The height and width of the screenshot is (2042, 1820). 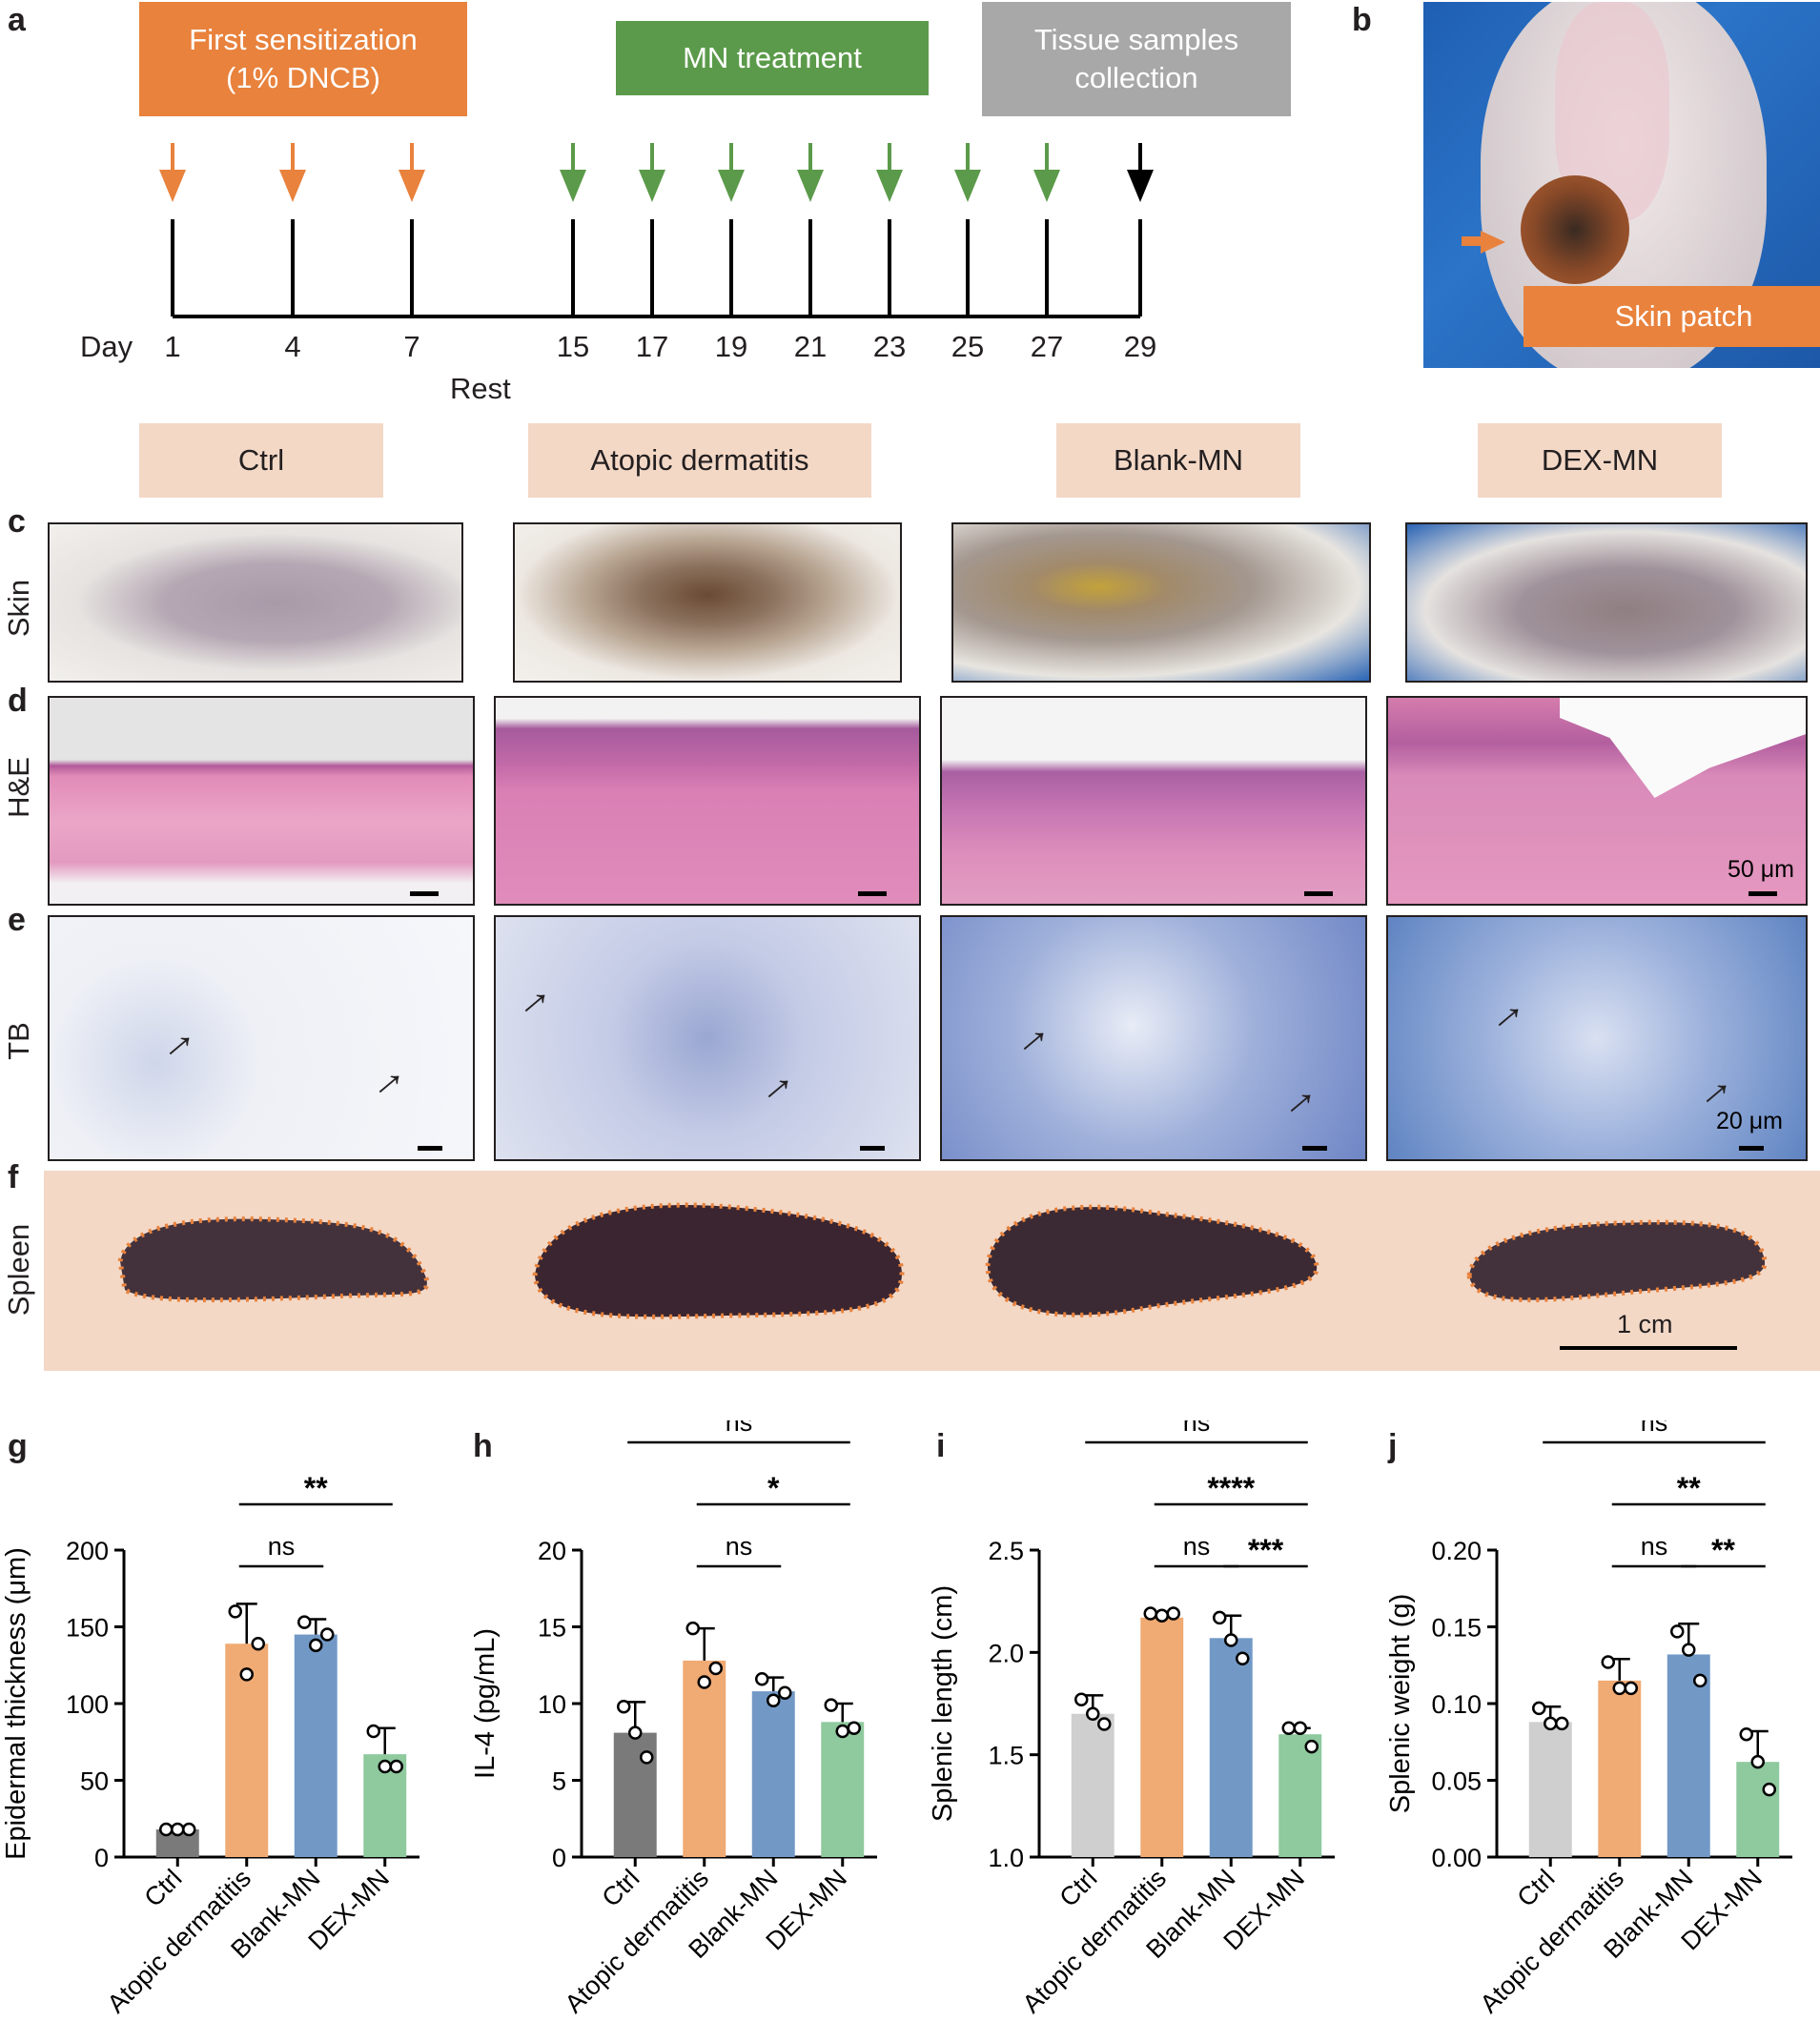 I want to click on skin-photo-ctrl, so click(x=256, y=603).